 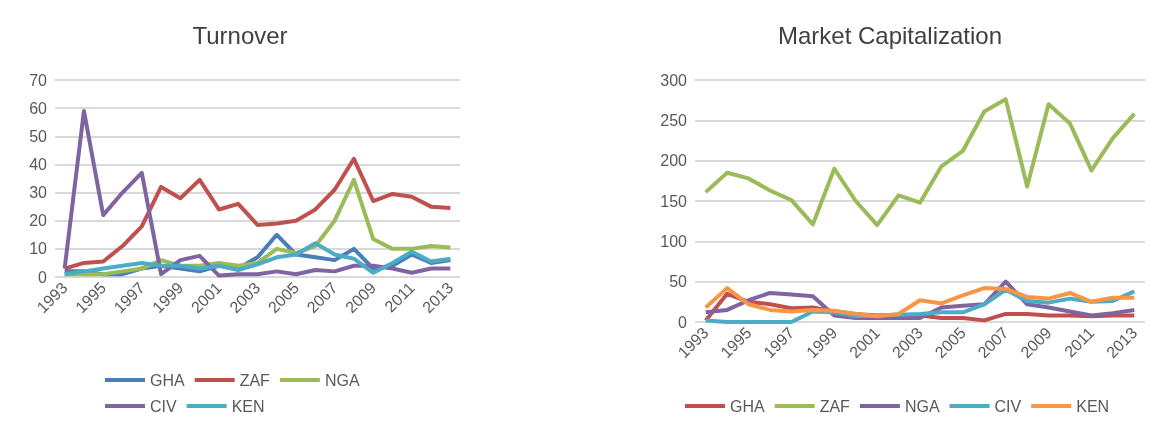 What do you see at coordinates (38, 108) in the screenshot?
I see `y-tick-label: 60` at bounding box center [38, 108].